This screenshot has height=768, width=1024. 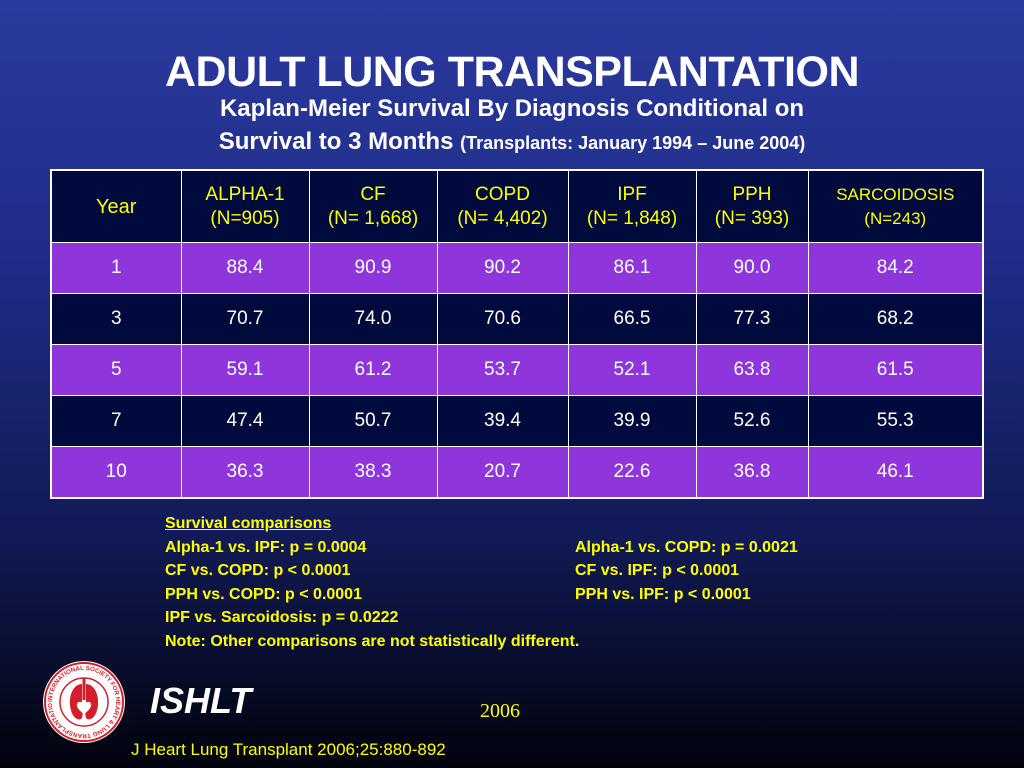 I want to click on comparison-left: PPH vs. COPD: p < 0.0001, so click(x=263, y=594).